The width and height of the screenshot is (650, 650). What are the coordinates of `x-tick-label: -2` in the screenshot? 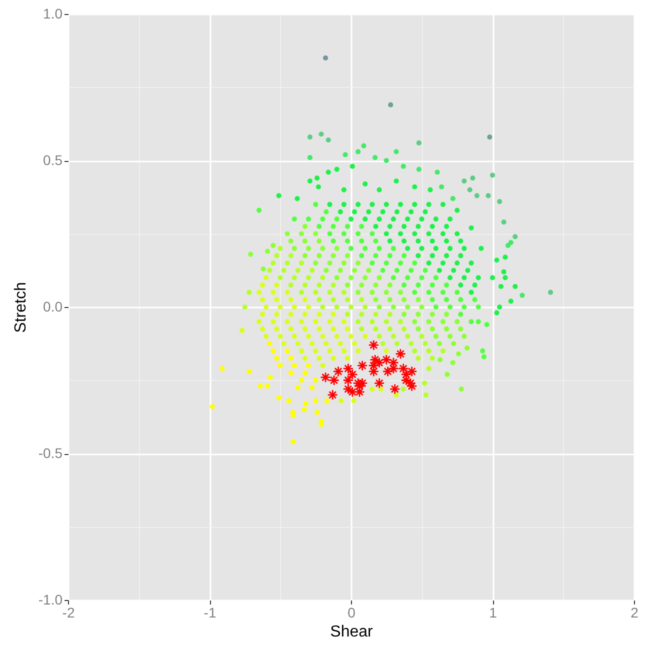 It's located at (68, 612).